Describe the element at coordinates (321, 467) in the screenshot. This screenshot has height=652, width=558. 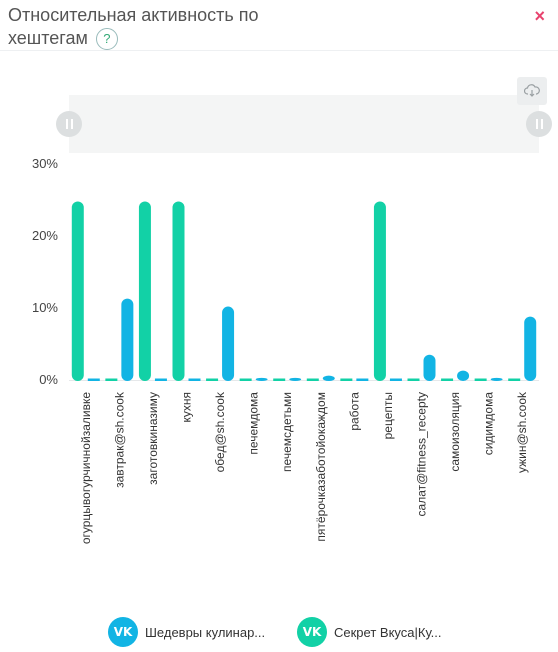
I see `x-tick-label: пятёрочказаботойокаждом` at that location.